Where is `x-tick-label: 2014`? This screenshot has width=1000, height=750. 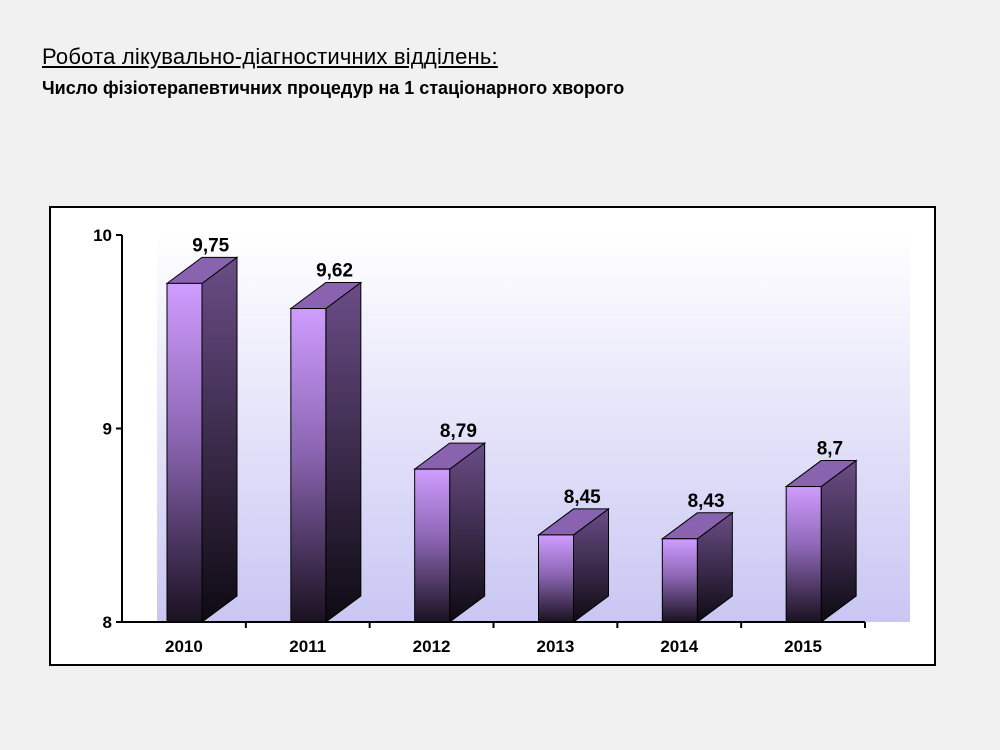
x-tick-label: 2014 is located at coordinates (679, 646).